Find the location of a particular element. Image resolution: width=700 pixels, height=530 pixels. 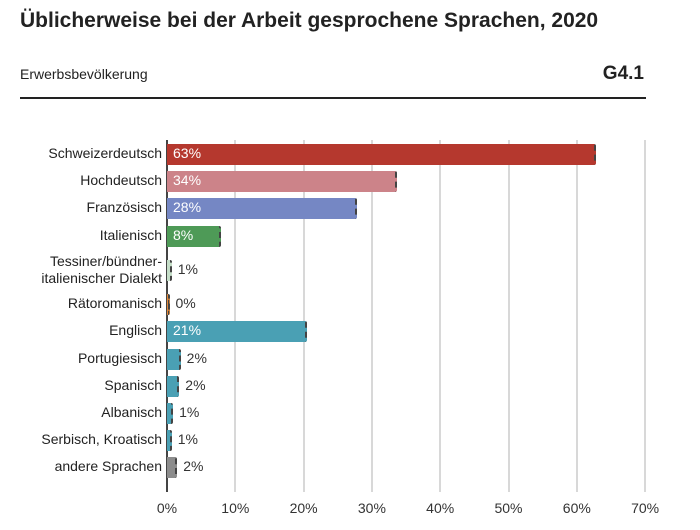

data-label: 8% is located at coordinates (183, 235).